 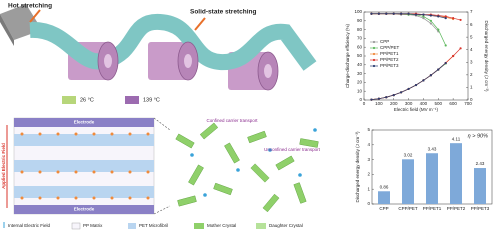 What do you see at coordinates (383, 208) in the screenshot?
I see `x-tick-label: CPP` at bounding box center [383, 208].